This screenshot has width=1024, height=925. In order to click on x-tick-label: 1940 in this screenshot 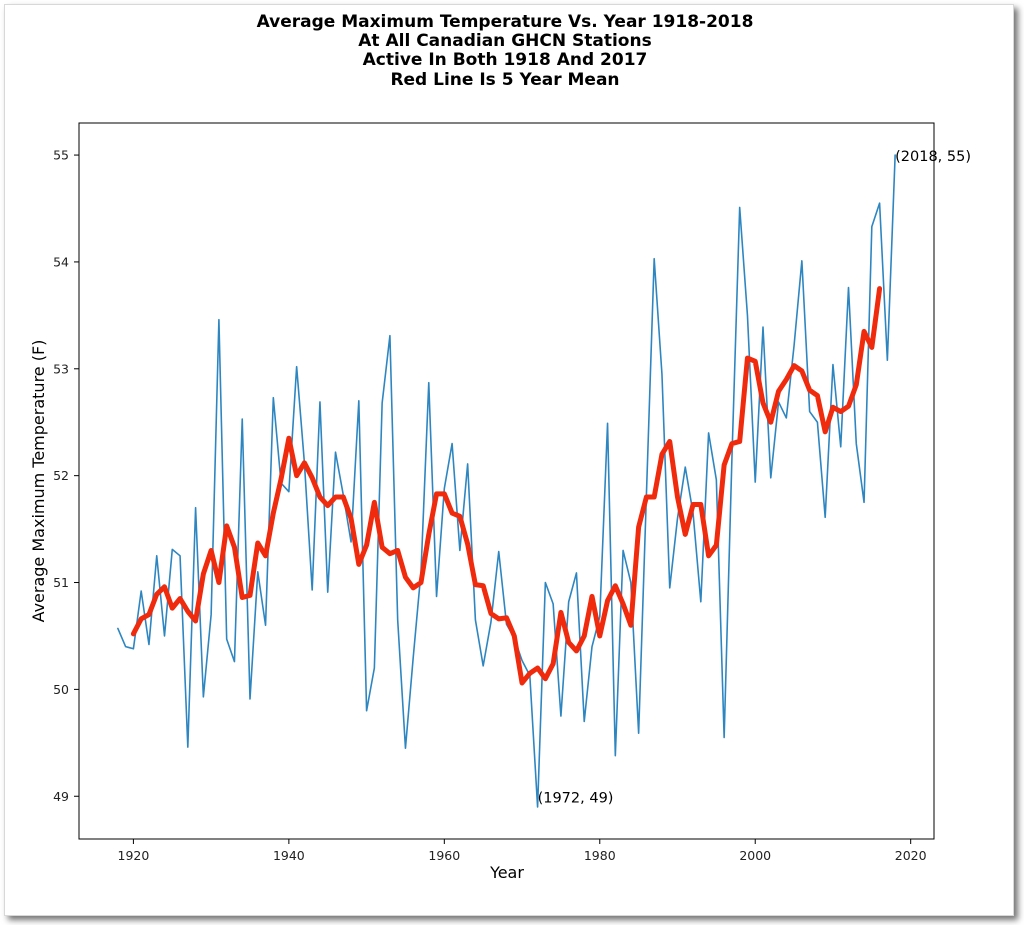, I will do `click(289, 855)`.